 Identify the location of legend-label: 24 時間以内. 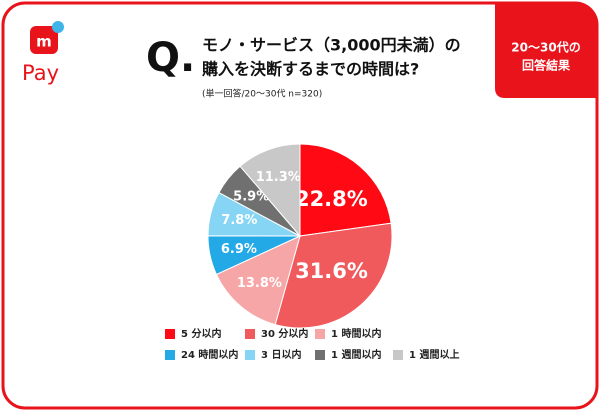
(209, 354).